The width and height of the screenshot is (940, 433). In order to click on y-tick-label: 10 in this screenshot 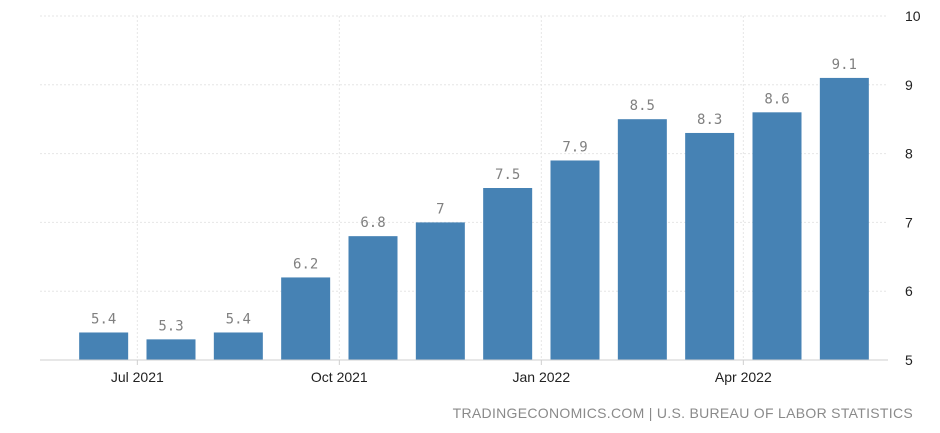, I will do `click(913, 16)`.